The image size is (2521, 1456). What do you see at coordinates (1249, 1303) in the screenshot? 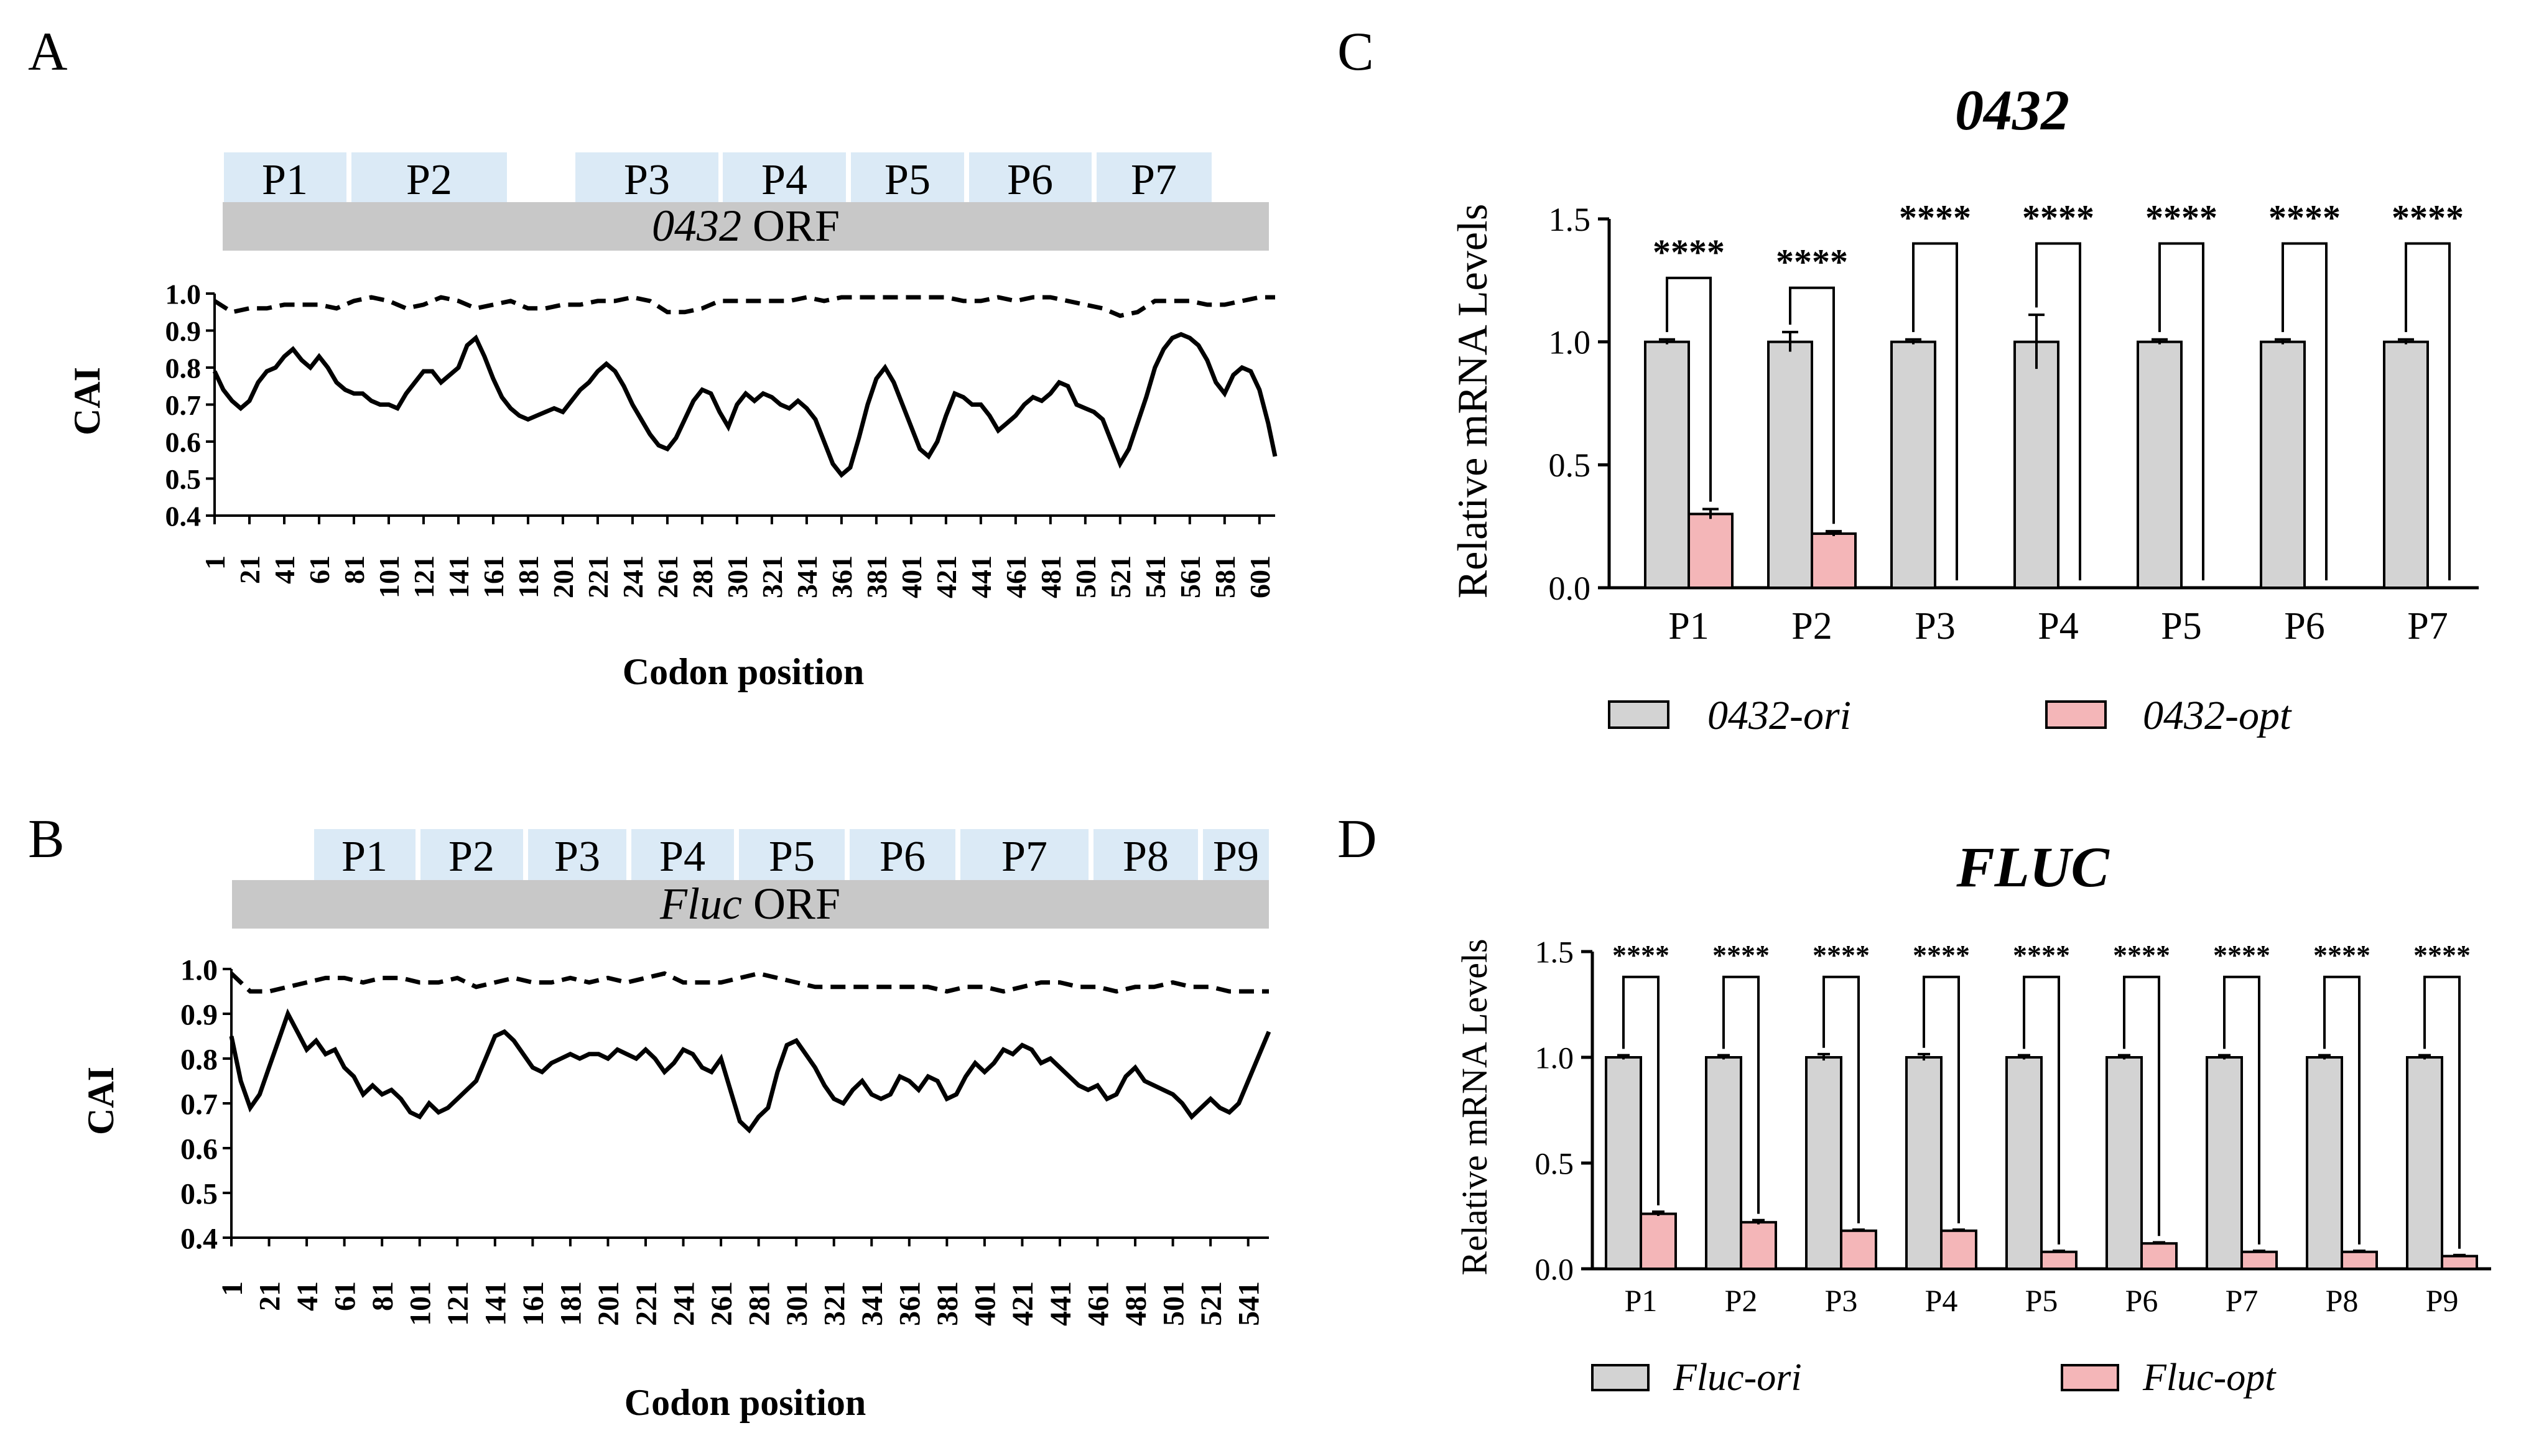
I see `x-tick-label: 541` at bounding box center [1249, 1303].